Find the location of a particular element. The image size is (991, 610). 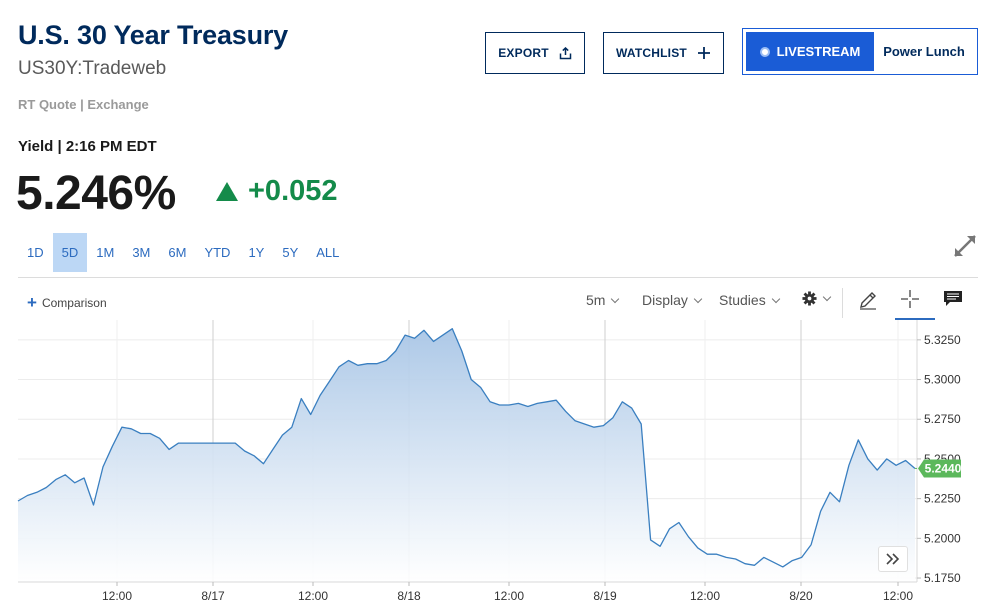

crosshair-icon is located at coordinates (910, 299).